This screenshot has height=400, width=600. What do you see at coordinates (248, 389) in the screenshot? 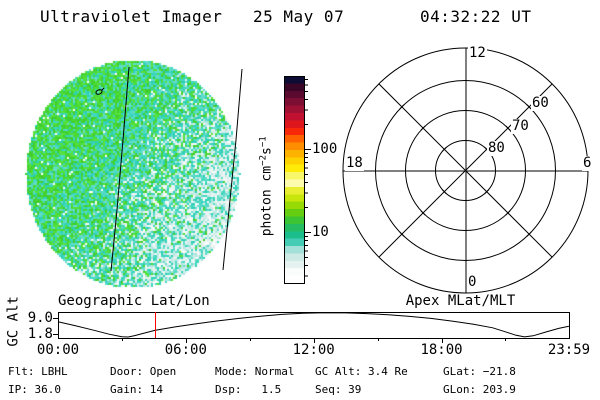
I see `status-dsp: Dsp: 1.5` at bounding box center [248, 389].